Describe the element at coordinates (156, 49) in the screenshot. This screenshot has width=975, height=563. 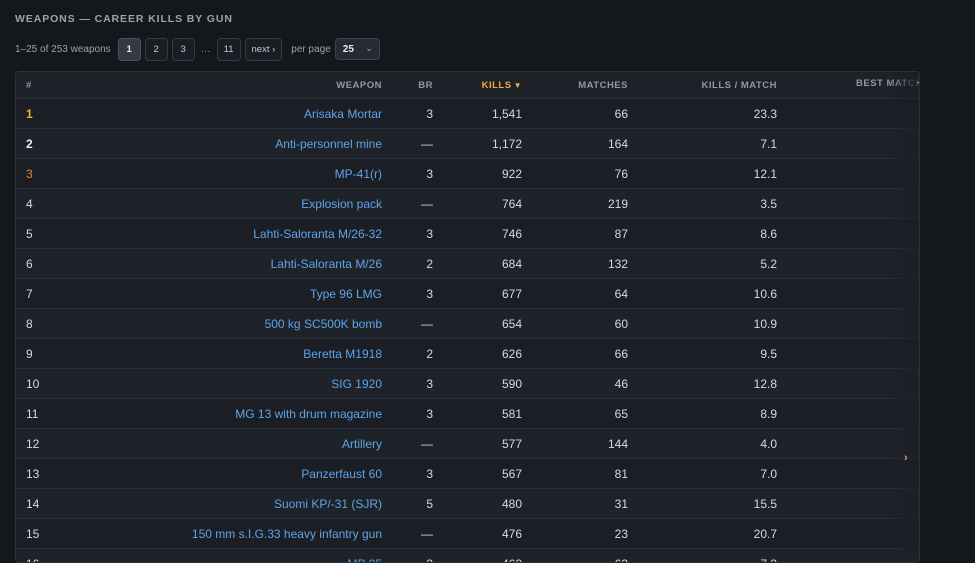
I see `page-button-2: 2` at that location.